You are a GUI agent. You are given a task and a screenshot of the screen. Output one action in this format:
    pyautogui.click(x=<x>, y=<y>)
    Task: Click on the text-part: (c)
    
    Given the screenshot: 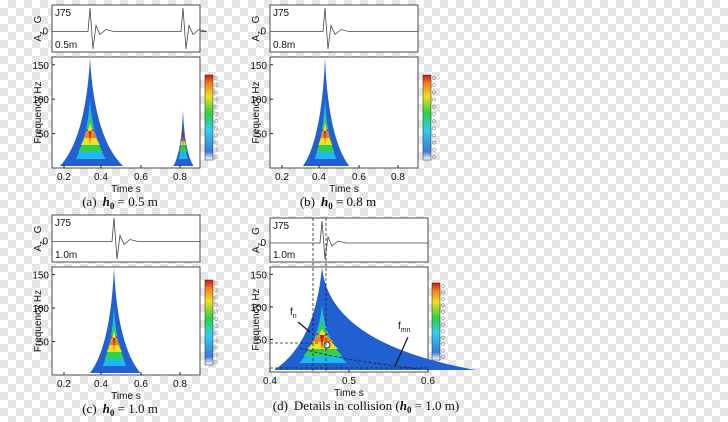 What is the action you would take?
    pyautogui.click(x=89, y=408)
    